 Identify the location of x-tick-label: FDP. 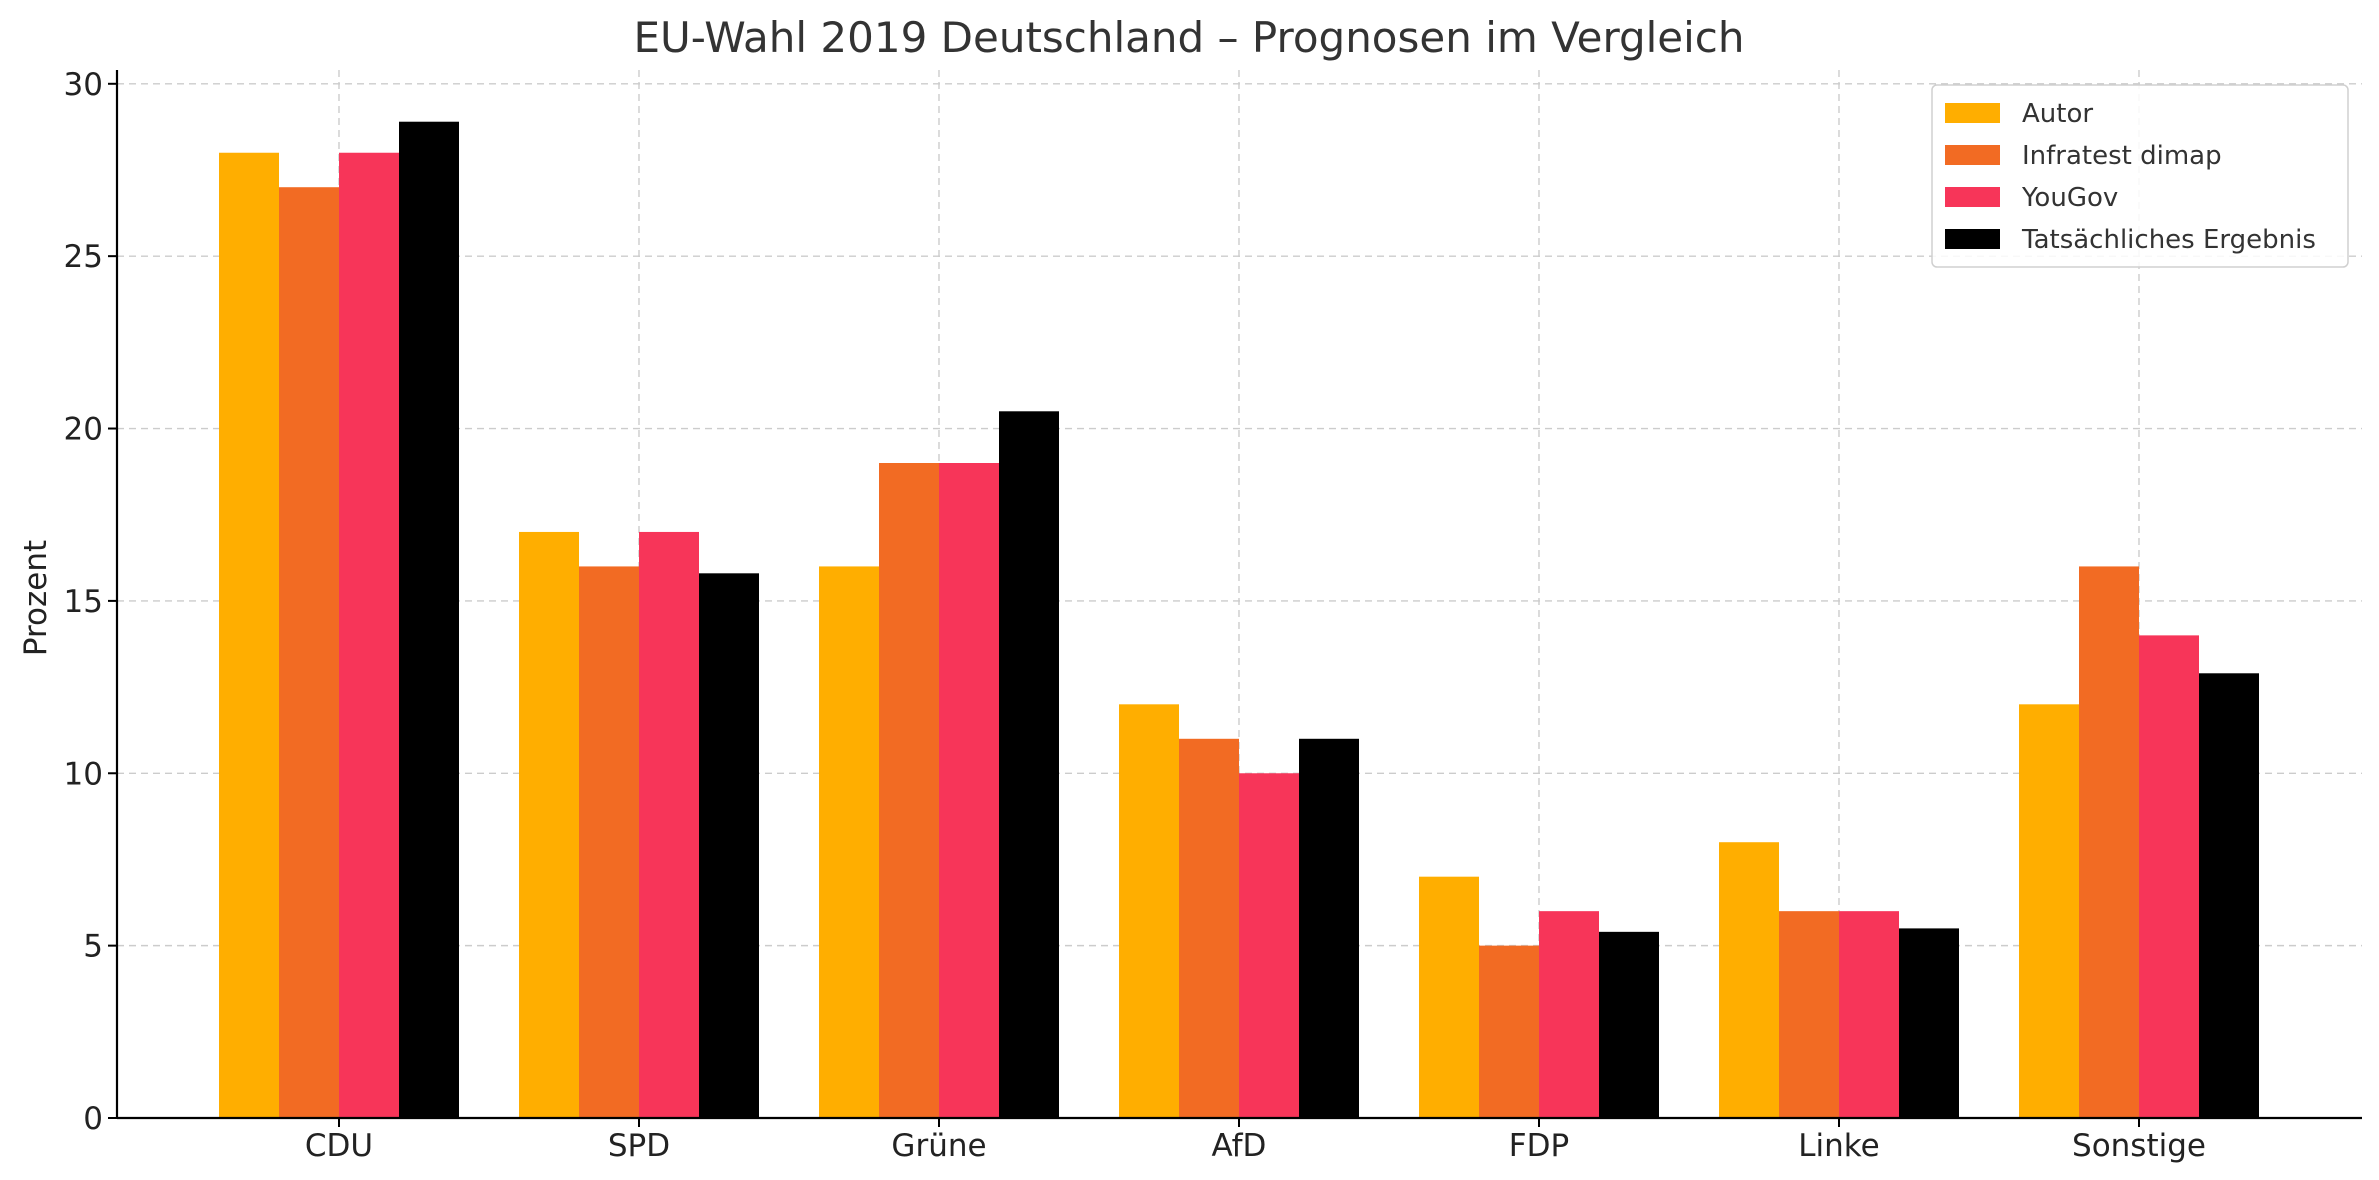
(1539, 1146).